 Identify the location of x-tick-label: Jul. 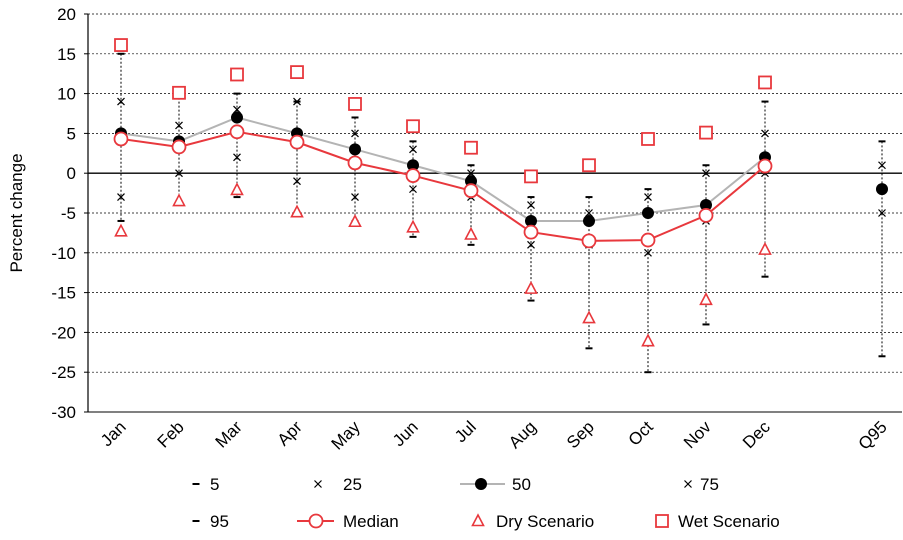
(465, 431).